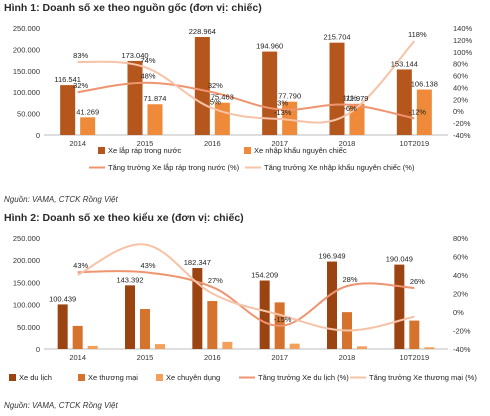  Describe the element at coordinates (264, 275) in the screenshot. I see `chart2-bar-data-label: 154.209` at that location.